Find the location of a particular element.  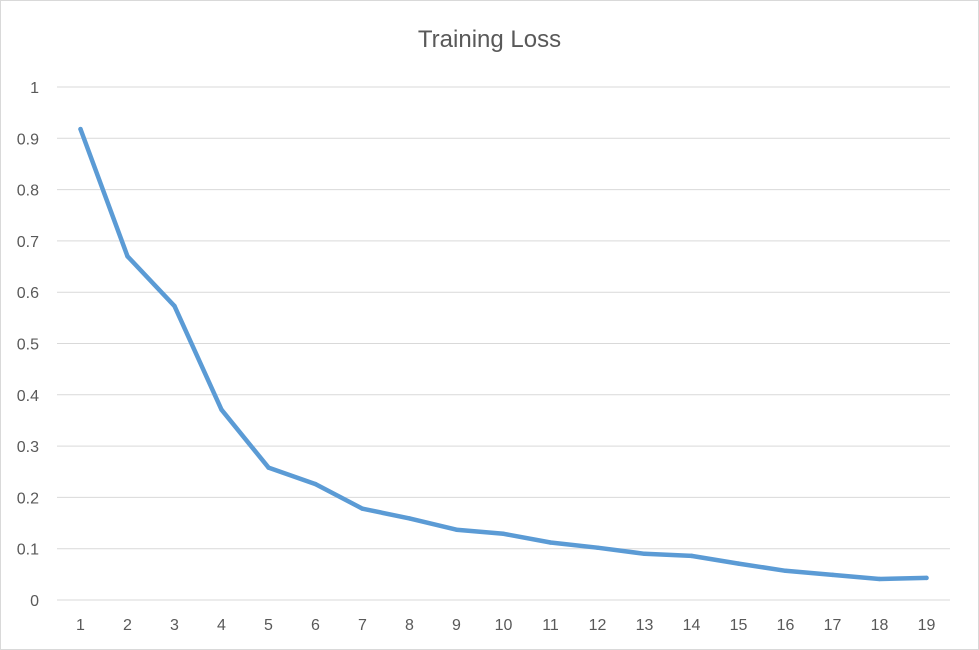

x-tick-label: 10 is located at coordinates (504, 625).